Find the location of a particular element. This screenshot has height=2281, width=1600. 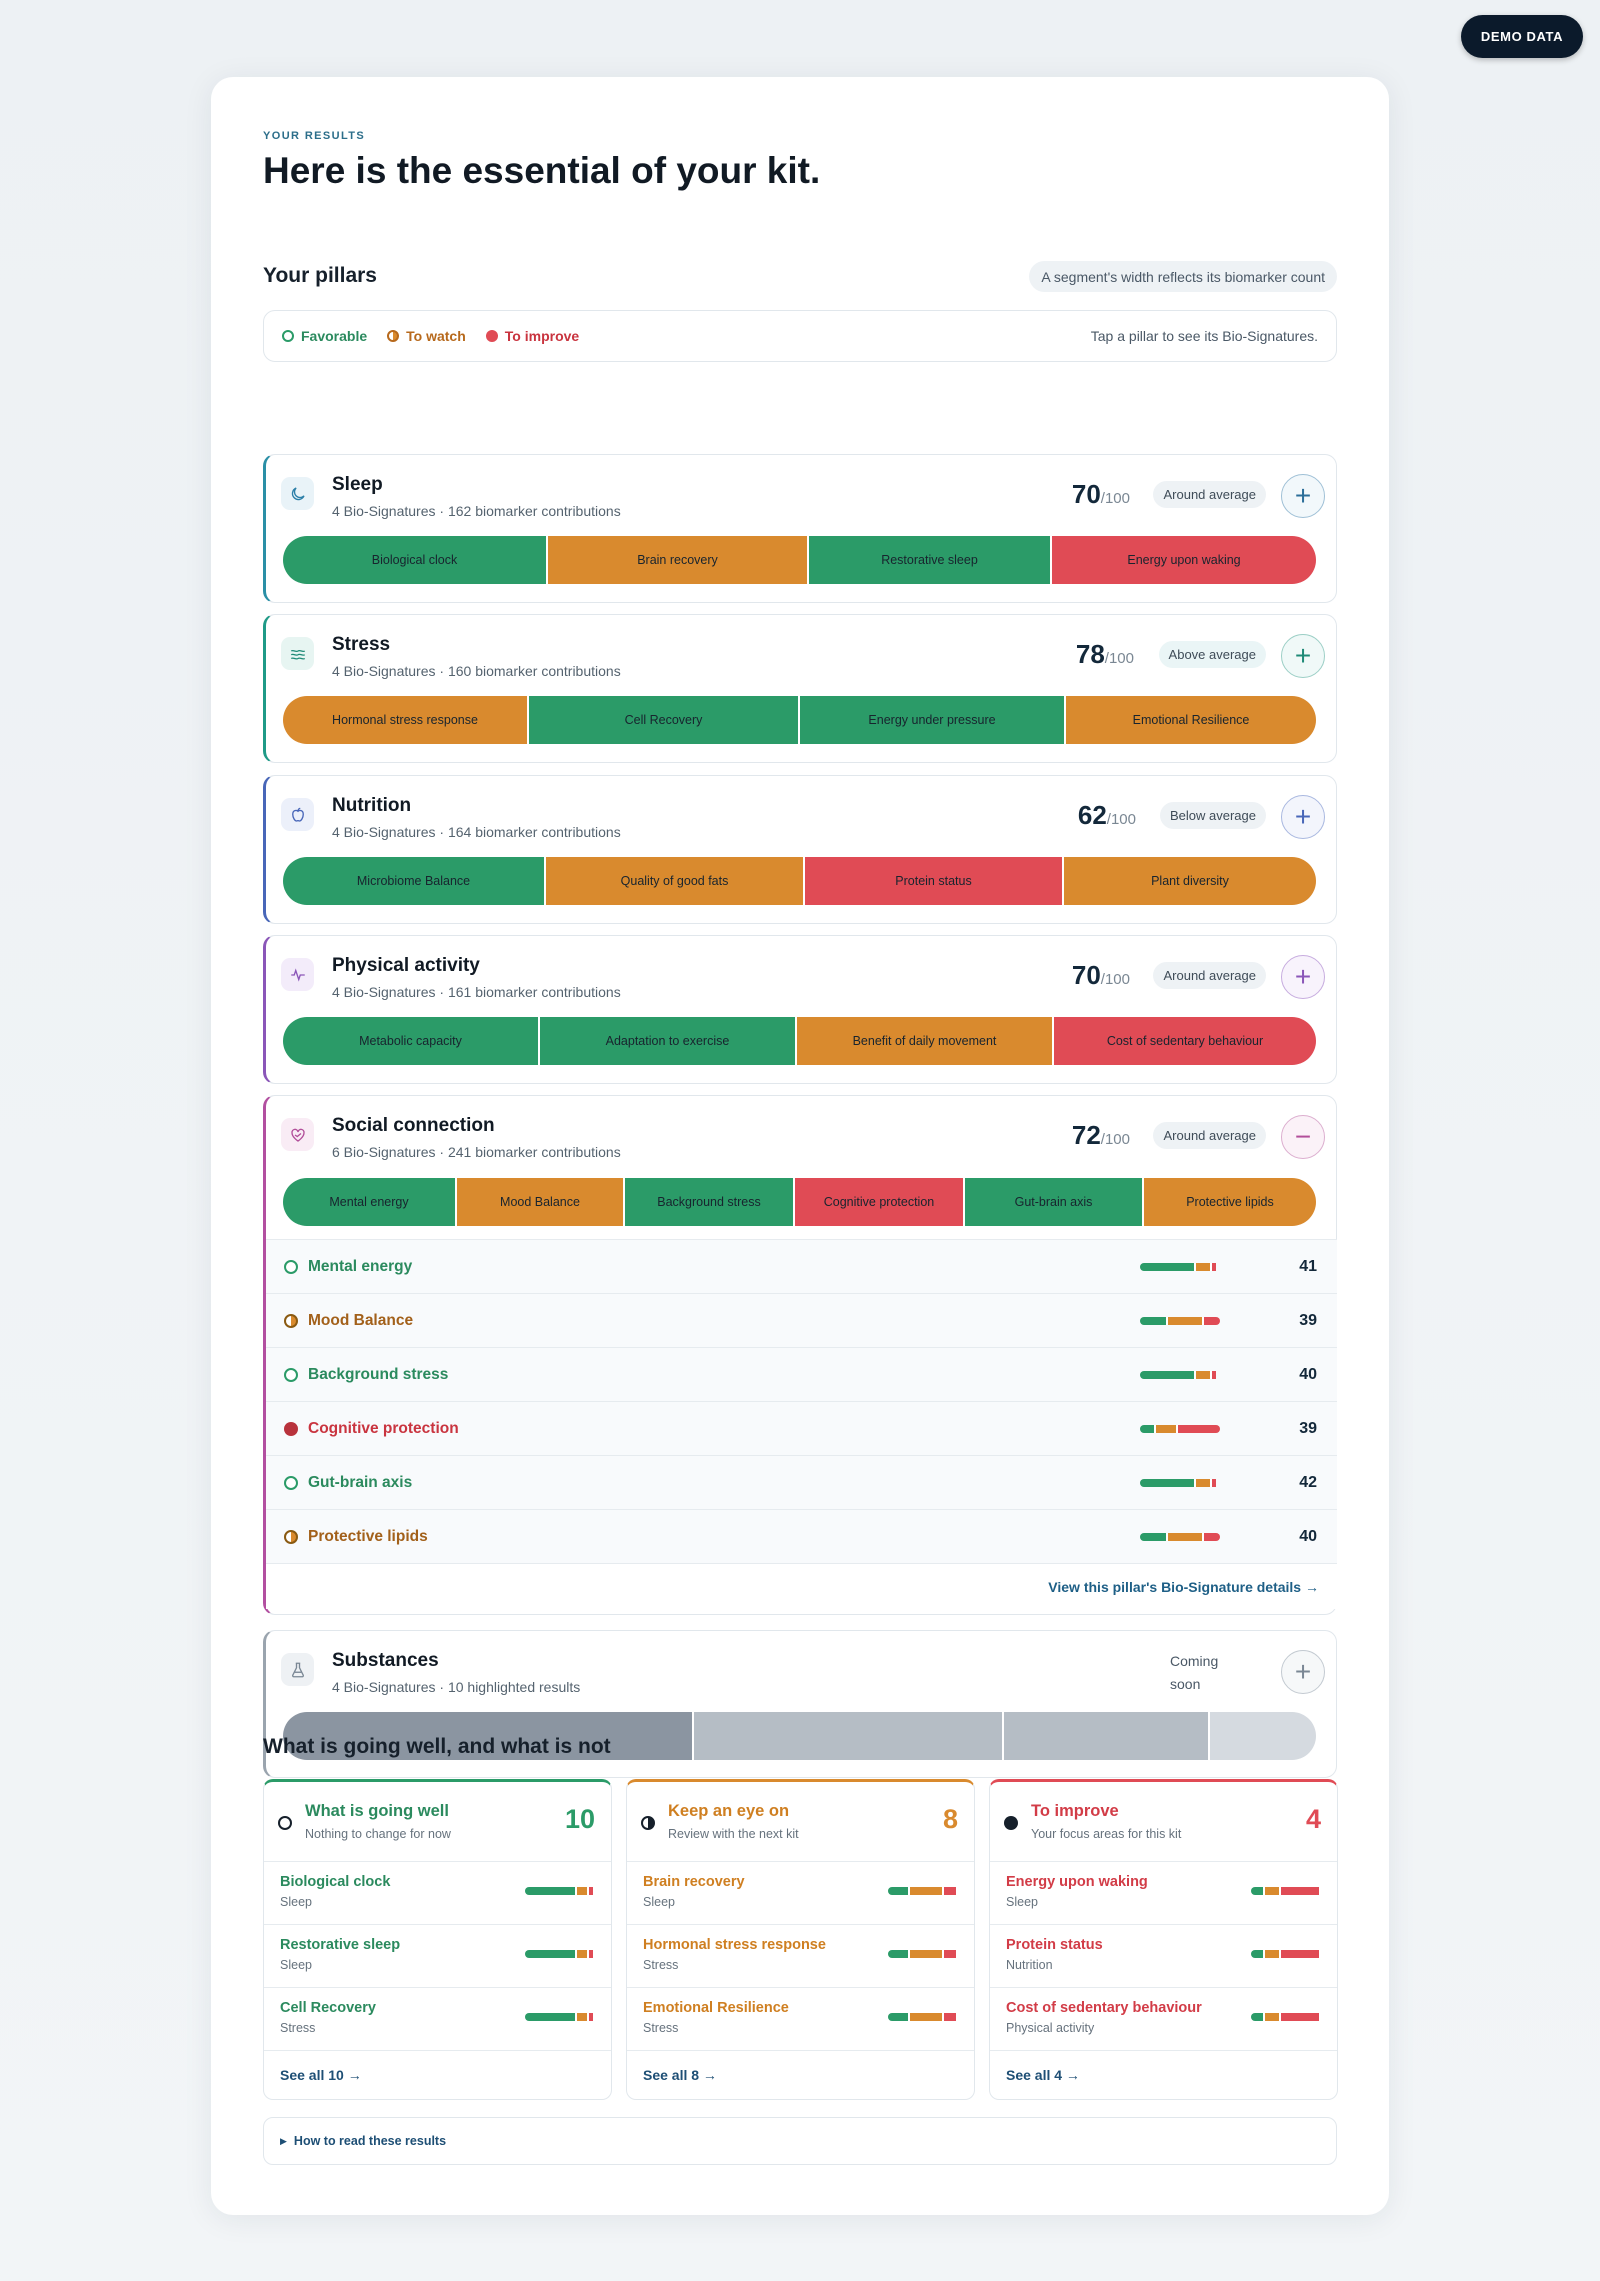

signature-label: Cognitive protection is located at coordinates (383, 1428).